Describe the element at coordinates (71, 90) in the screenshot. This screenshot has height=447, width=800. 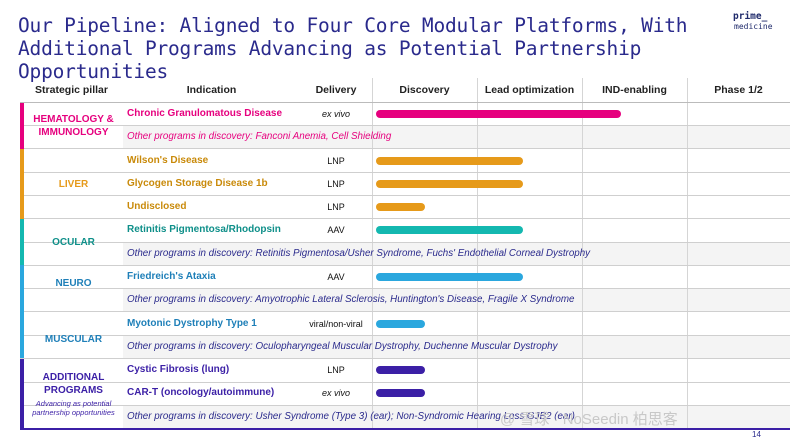
I see `header-strategic-pillar: Strategic pillar` at that location.